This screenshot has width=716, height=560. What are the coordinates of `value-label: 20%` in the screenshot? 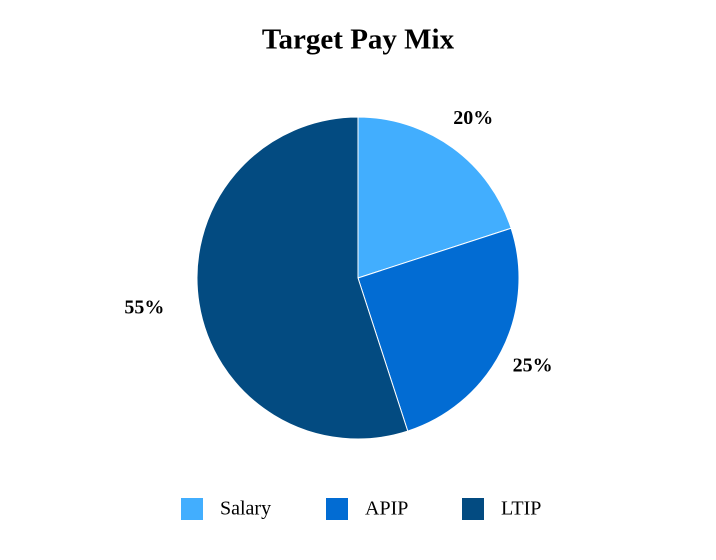 It's located at (473, 118).